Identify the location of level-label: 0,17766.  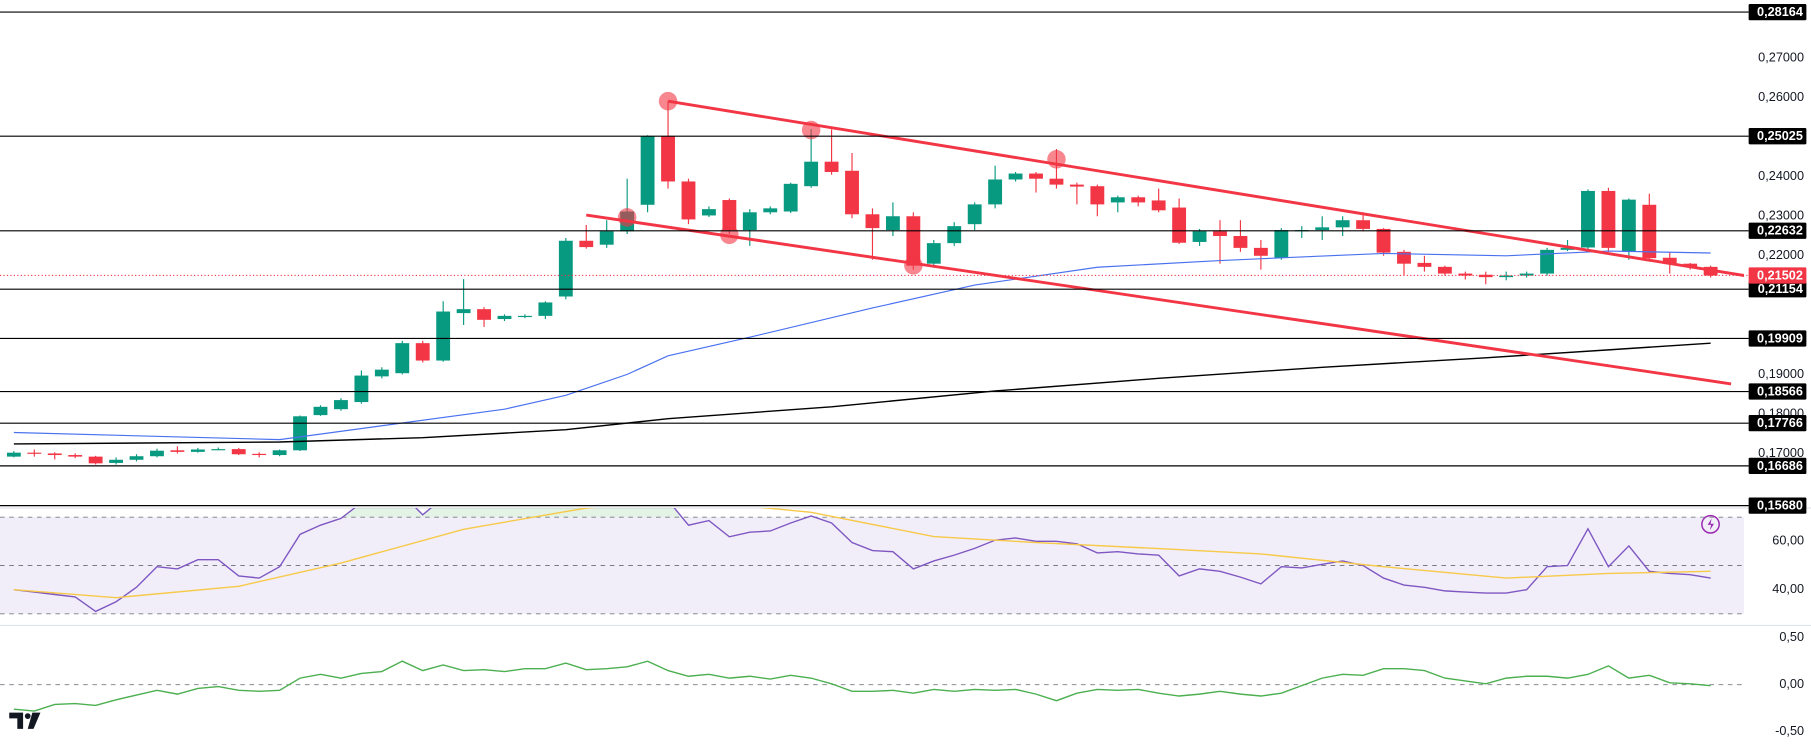
(1780, 422).